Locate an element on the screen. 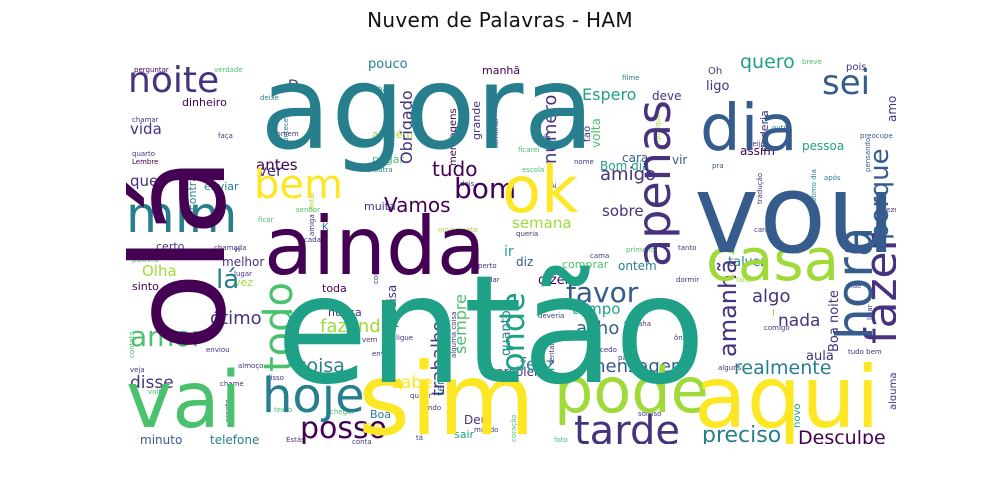 Image resolution: width=1000 pixels, height=500 pixels. word-92: toda is located at coordinates (334, 288).